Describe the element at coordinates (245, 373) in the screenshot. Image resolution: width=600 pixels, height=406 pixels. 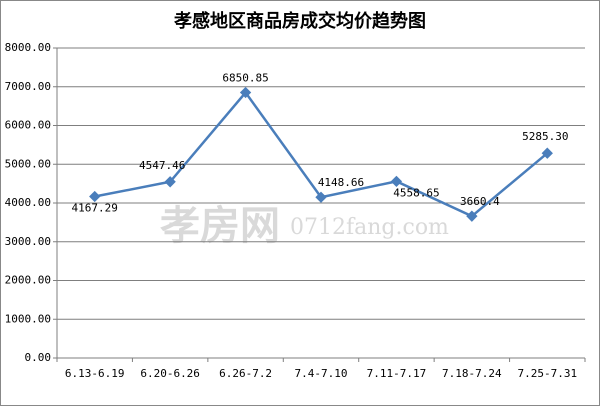
I see `x-tick-label: 6.26-7.2` at that location.